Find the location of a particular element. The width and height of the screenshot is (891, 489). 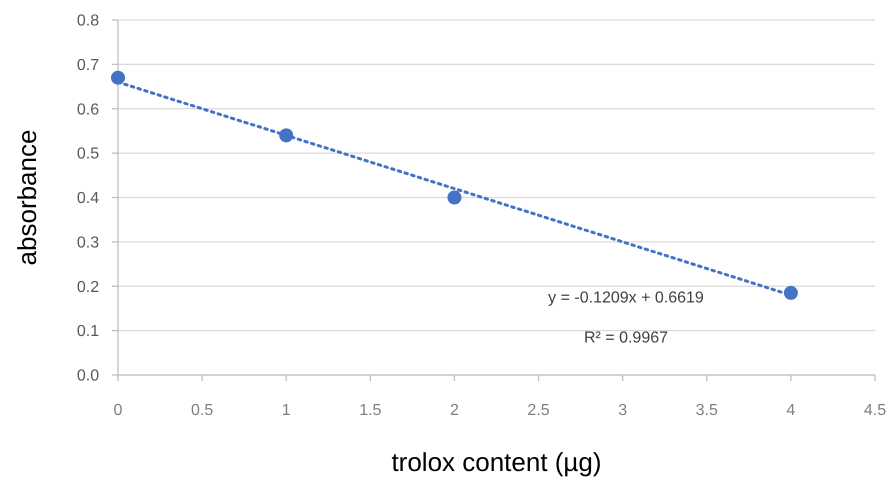

x-tick-label: 2 is located at coordinates (454, 410).